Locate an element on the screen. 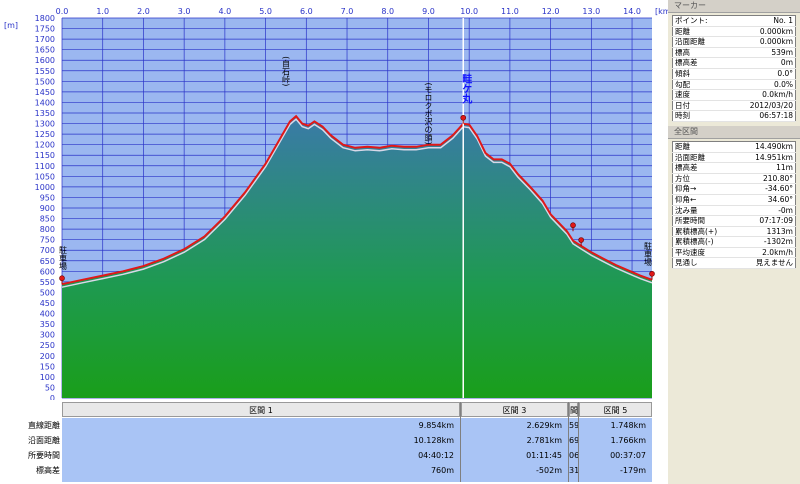 Image resolution: width=800 pixels, height=484 pixels. total-info-value: -0m is located at coordinates (766, 211).